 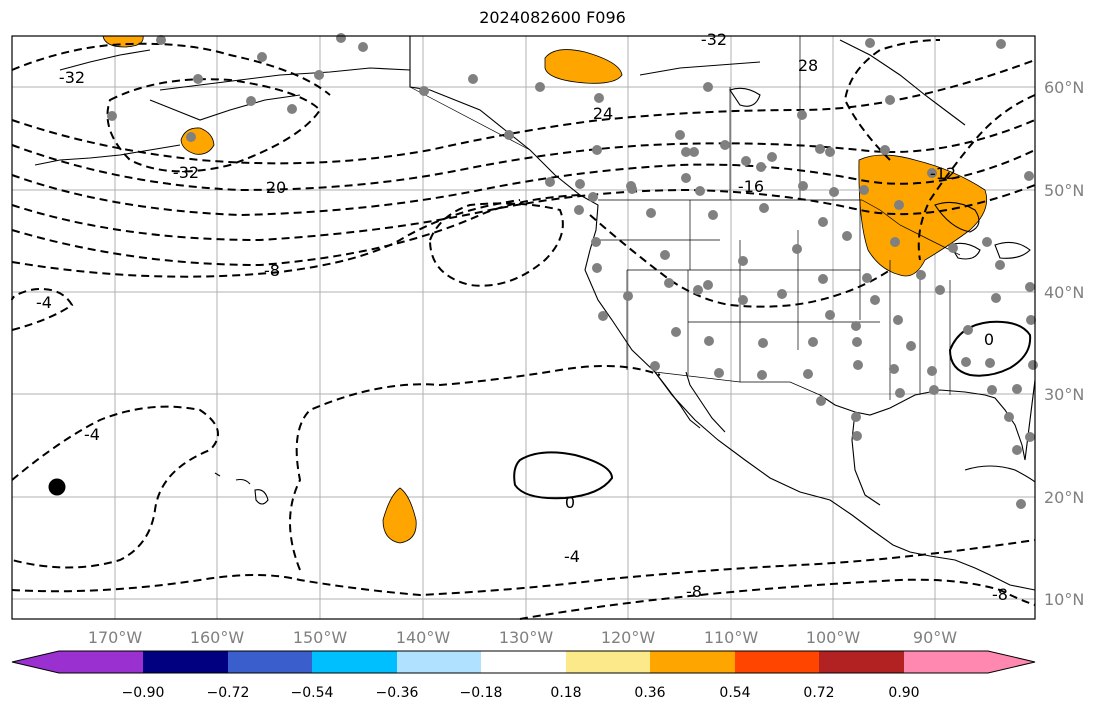 I want to click on contours-zero, so click(x=772, y=410).